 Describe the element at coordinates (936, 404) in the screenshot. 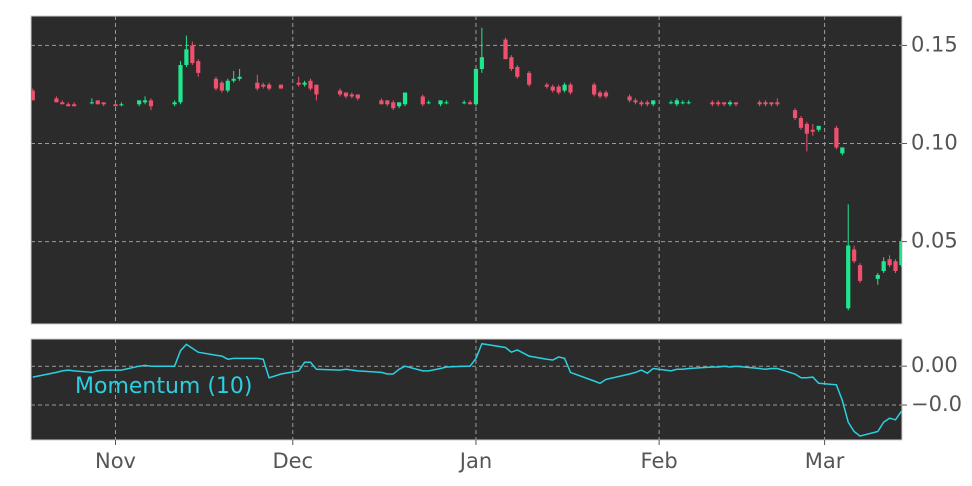

I see `y2-tick-label: −0.0` at that location.